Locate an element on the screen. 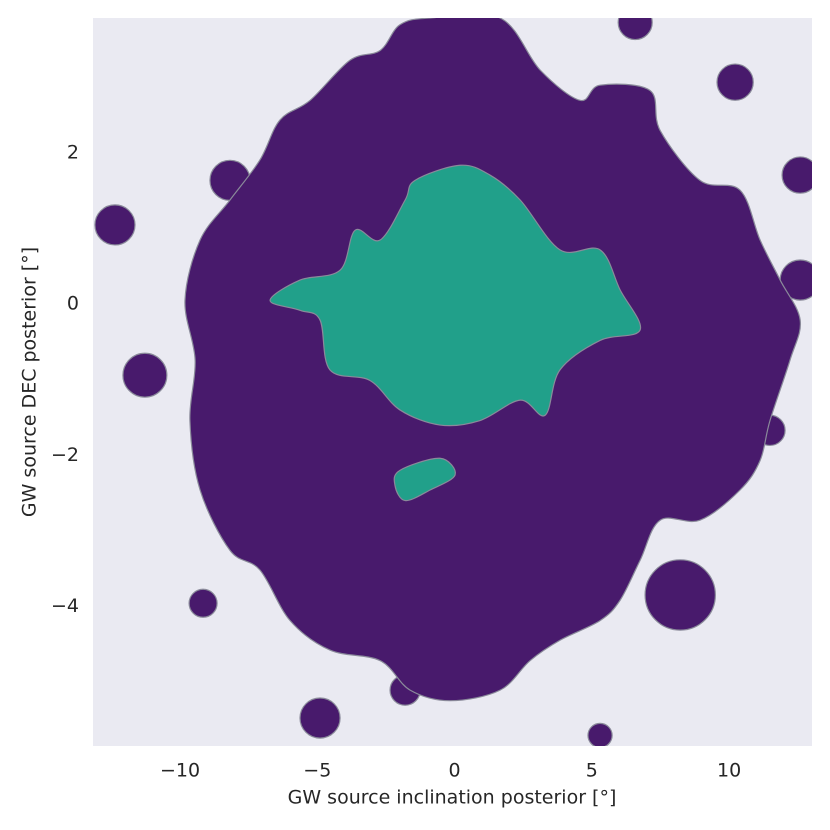  y-axis-label: GW source DEC posterior [°] is located at coordinates (30, 382).